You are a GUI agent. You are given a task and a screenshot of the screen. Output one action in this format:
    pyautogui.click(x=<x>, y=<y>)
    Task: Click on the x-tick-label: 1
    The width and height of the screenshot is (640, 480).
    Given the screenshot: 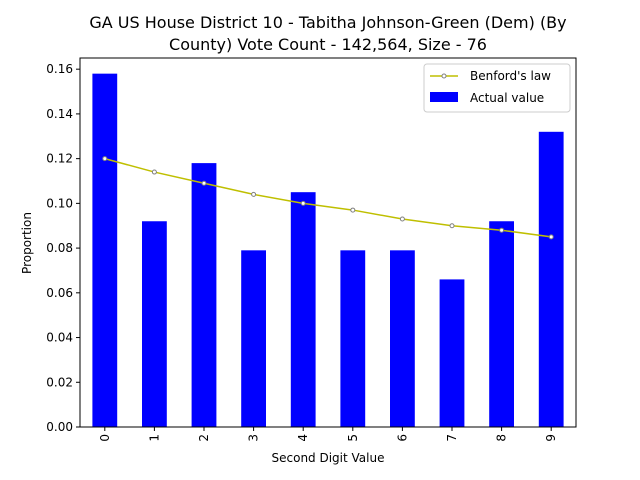 What is the action you would take?
    pyautogui.click(x=154, y=438)
    